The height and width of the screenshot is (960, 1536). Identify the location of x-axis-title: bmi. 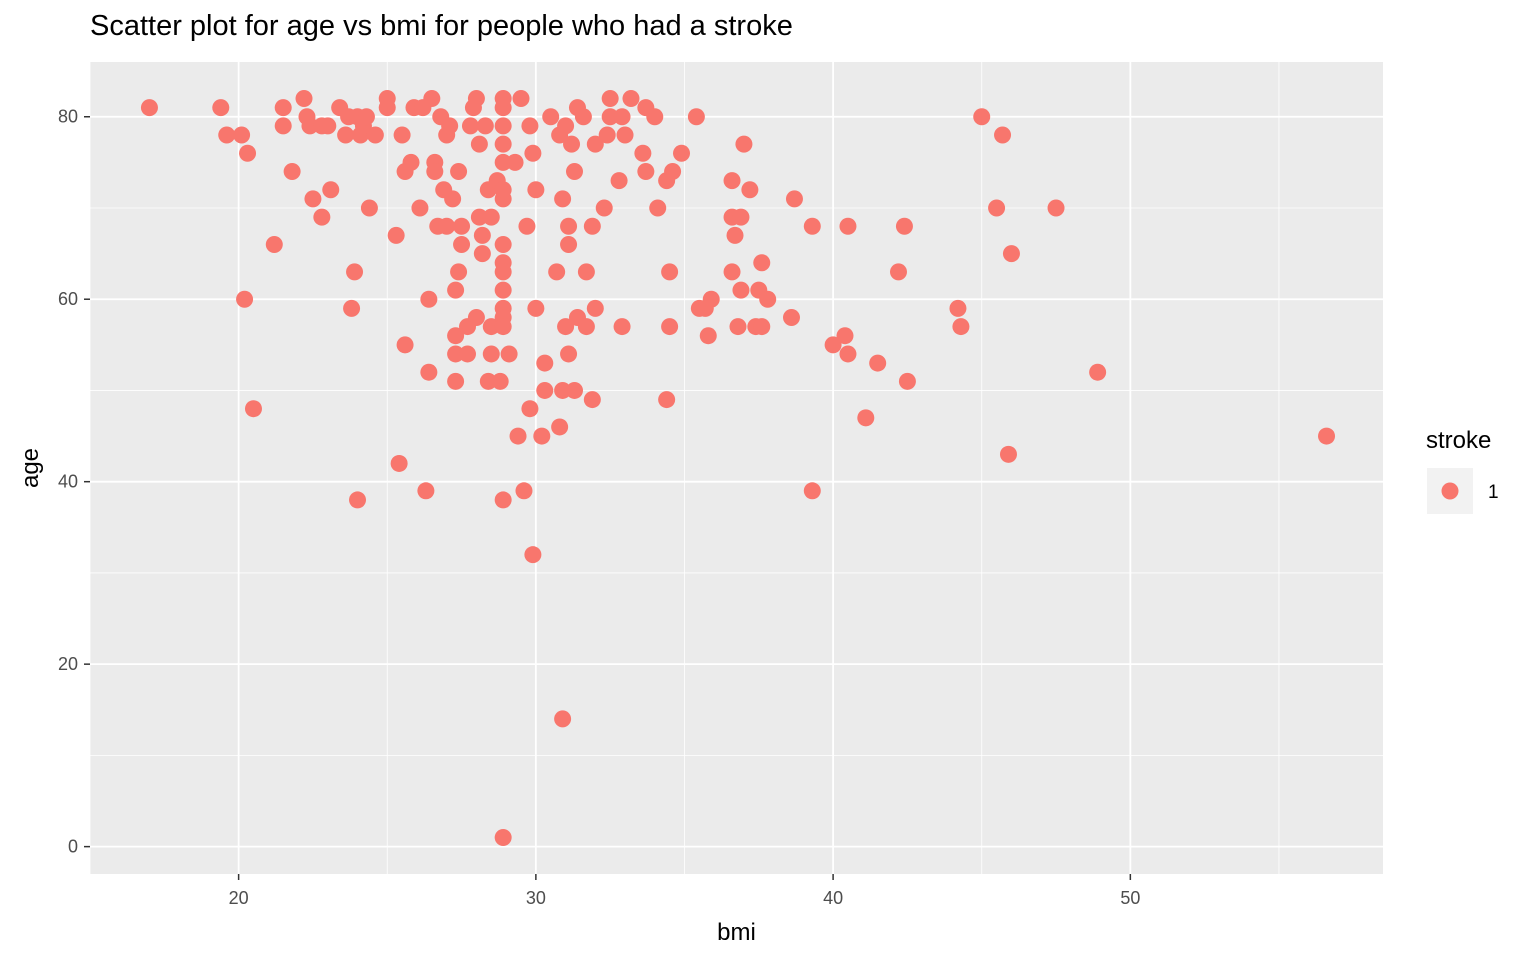
(736, 932).